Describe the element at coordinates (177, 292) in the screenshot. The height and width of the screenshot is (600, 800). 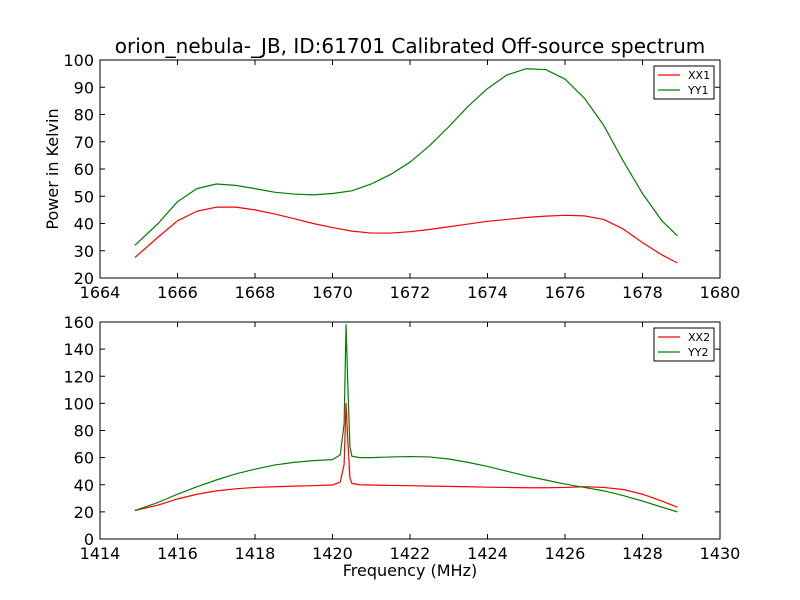
I see `plot1-x-tick-label: 1666` at that location.